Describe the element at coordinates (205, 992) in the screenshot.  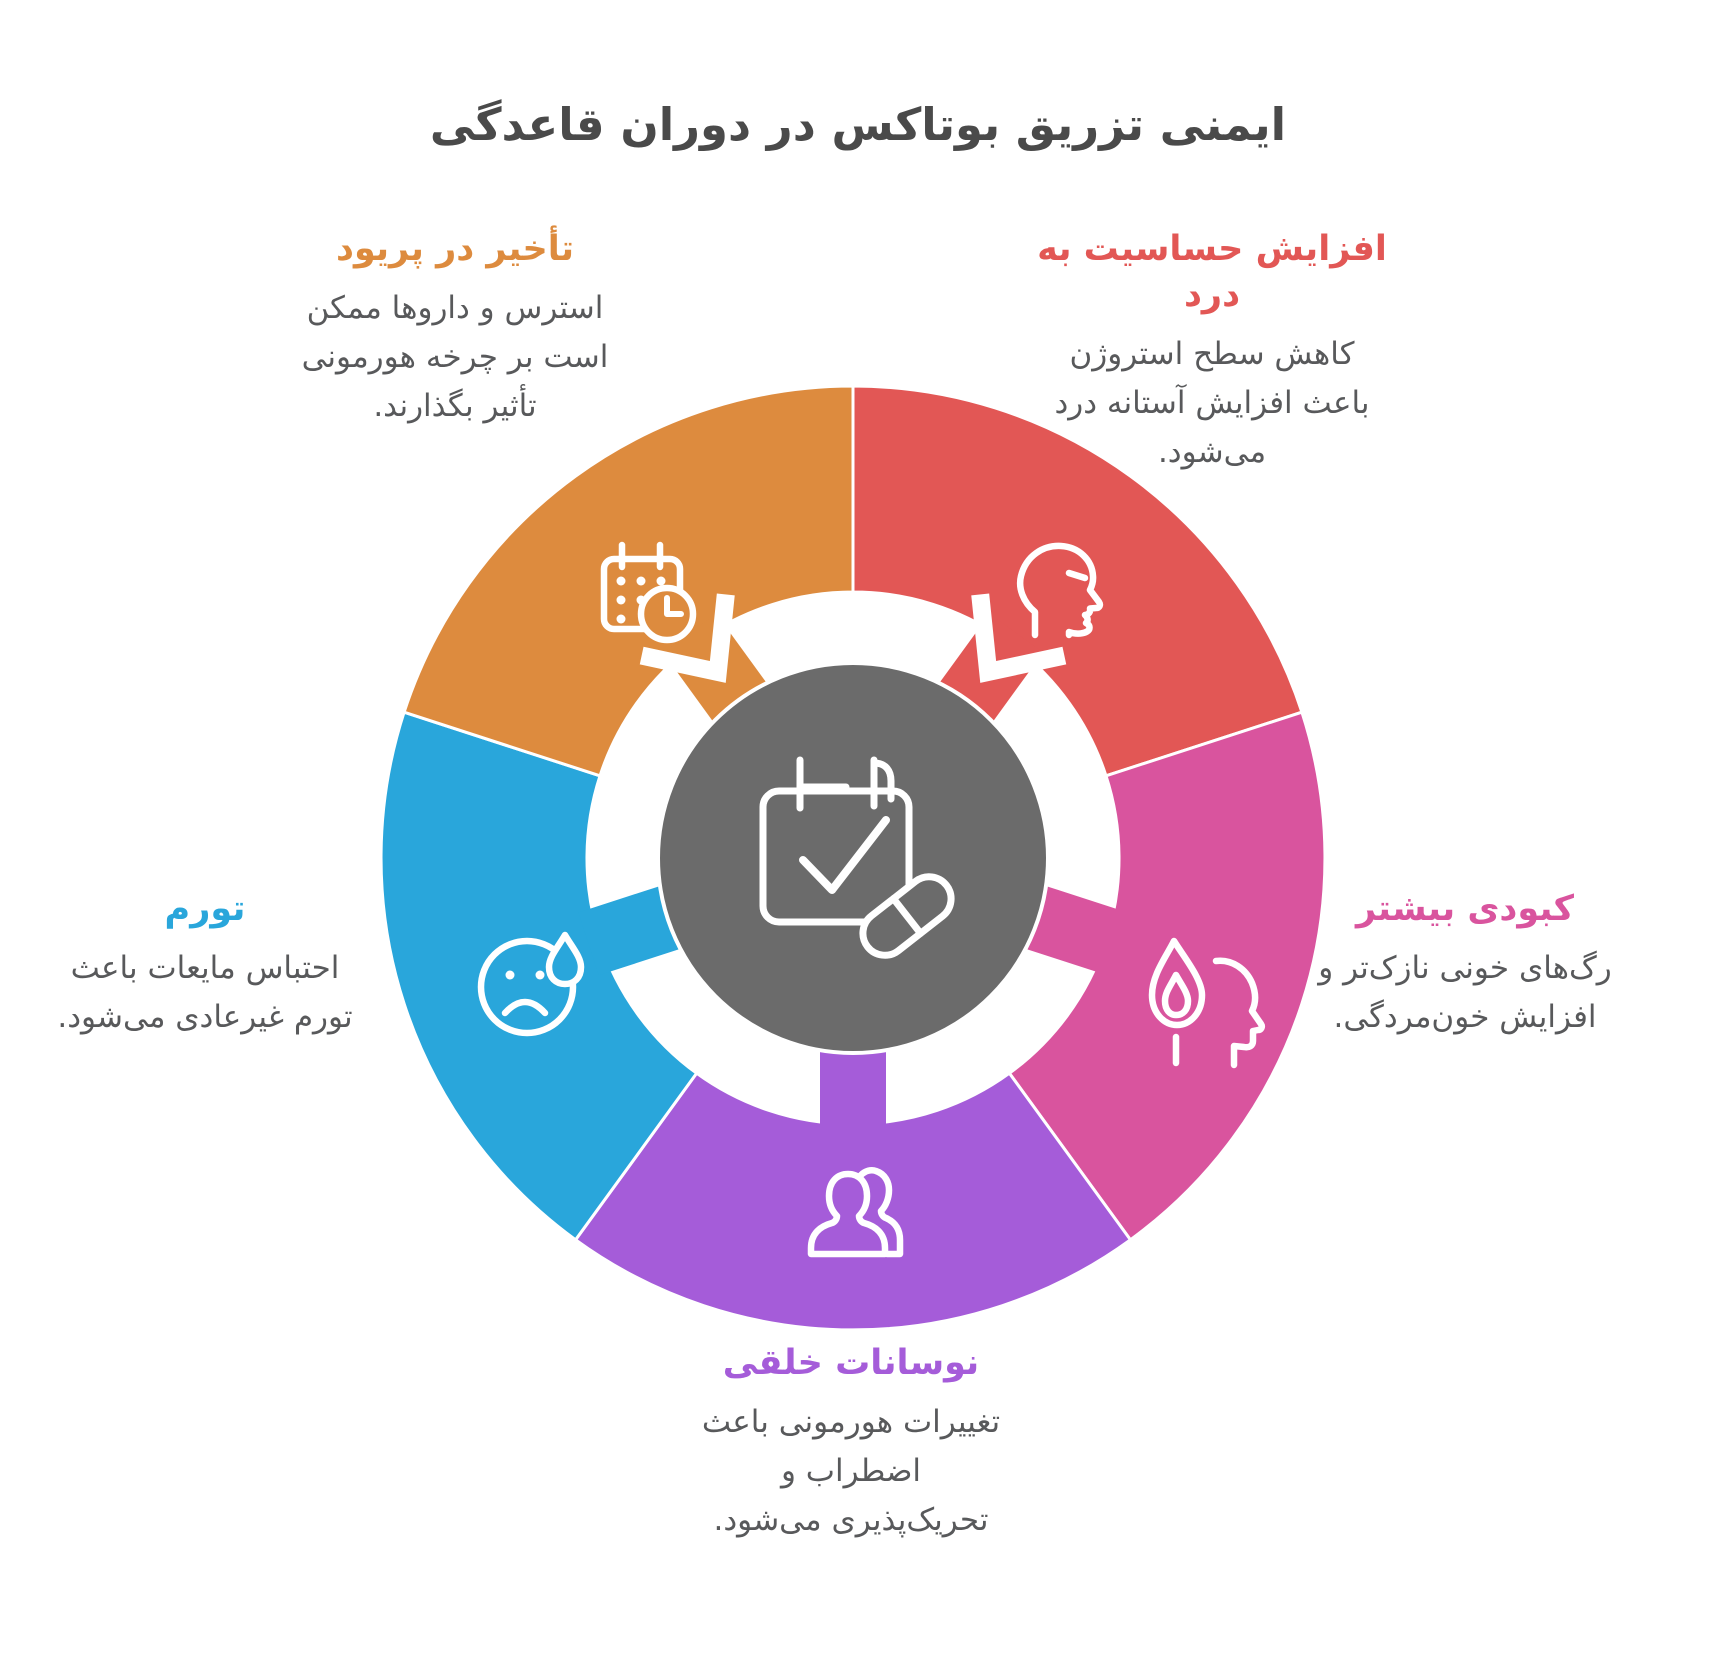
I see `section-body: احتباس مایعات باعث تورم غیرعادی می‌شود.` at that location.